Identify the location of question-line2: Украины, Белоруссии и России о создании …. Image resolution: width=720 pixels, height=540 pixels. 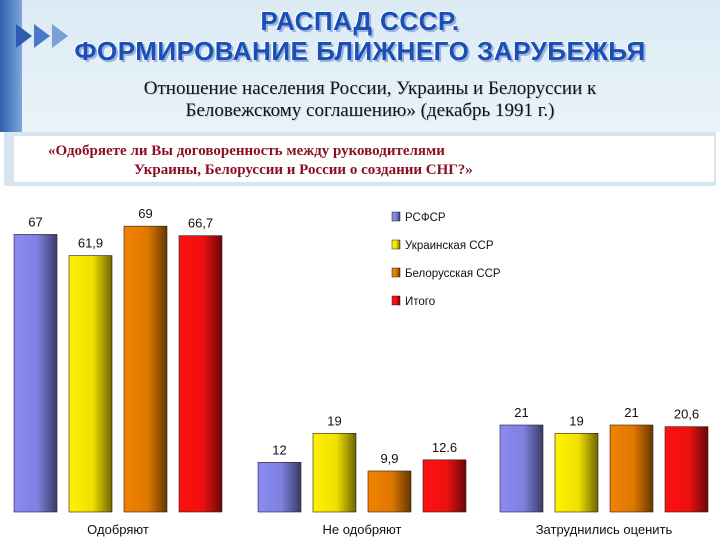
(303, 170).